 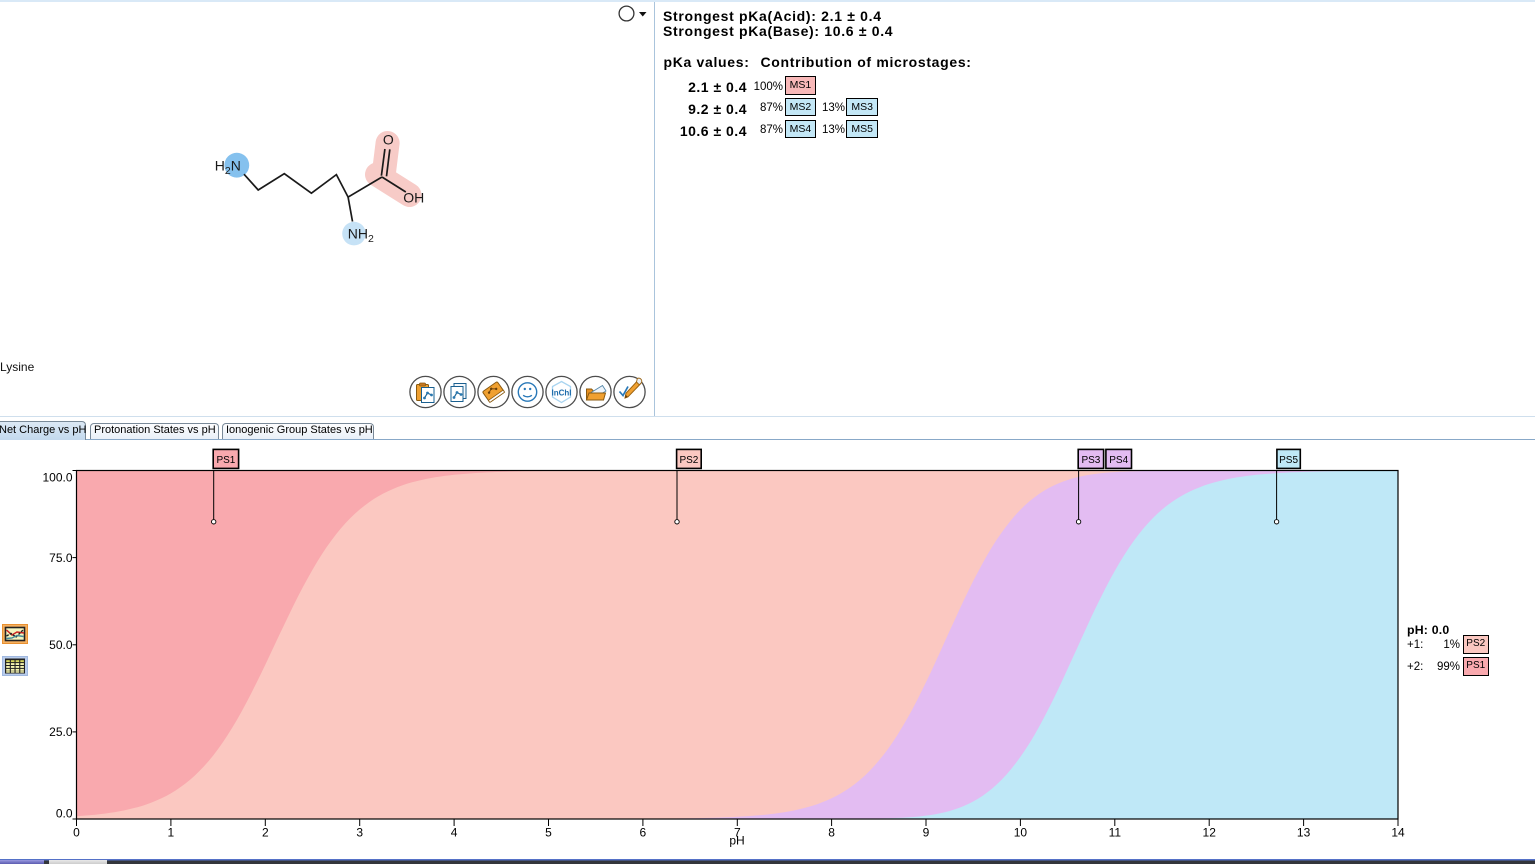 I want to click on svg-text: pH, so click(x=736, y=841).